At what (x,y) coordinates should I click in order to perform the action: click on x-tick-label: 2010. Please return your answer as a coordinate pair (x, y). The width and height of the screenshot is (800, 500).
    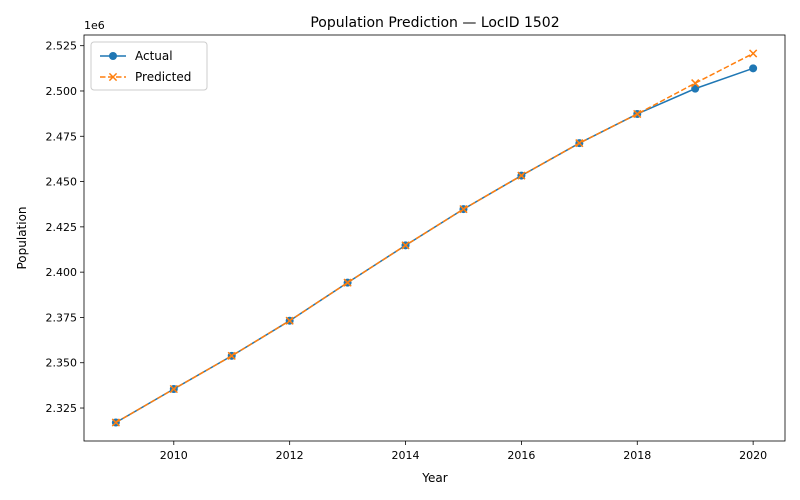
    Looking at the image, I should click on (174, 455).